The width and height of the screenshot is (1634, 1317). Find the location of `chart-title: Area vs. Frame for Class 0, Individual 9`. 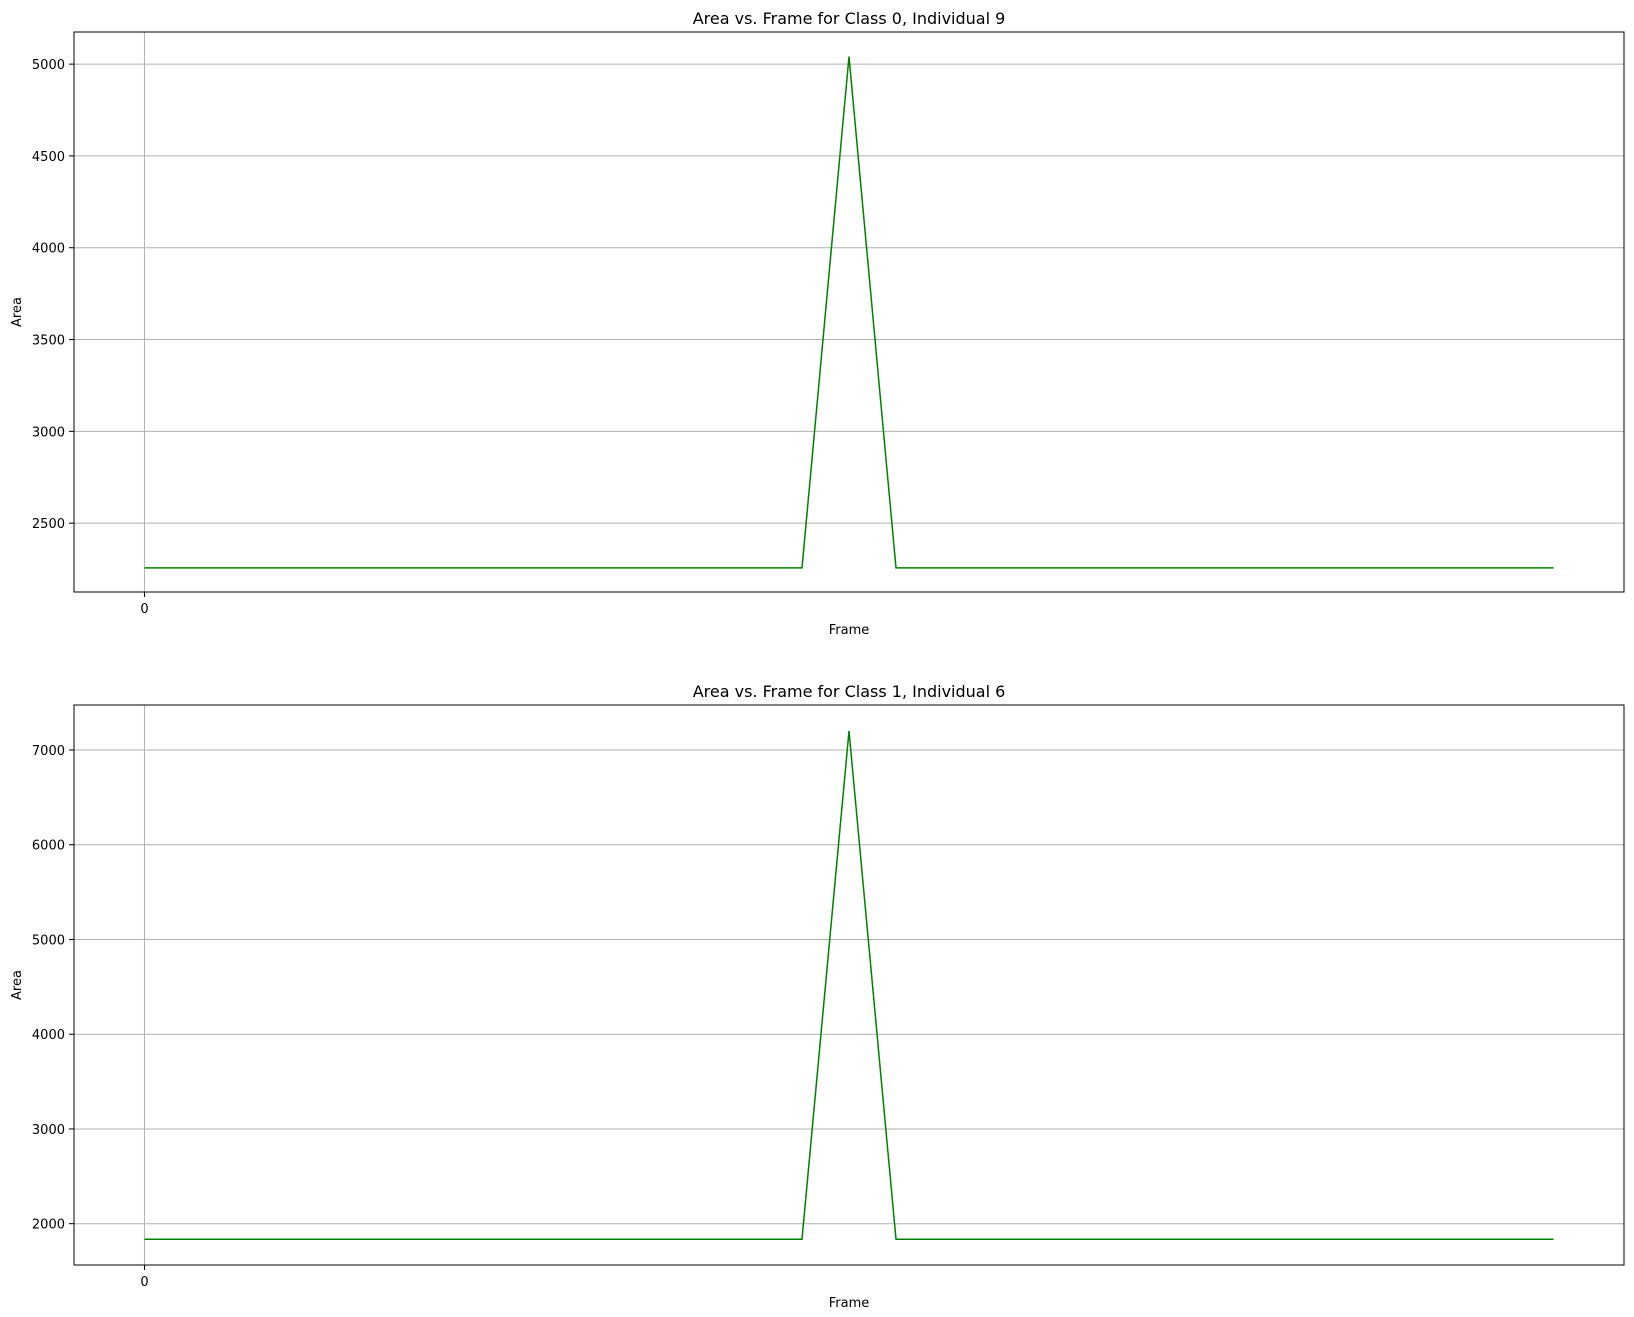

chart-title: Area vs. Frame for Class 0, Individual 9 is located at coordinates (849, 18).